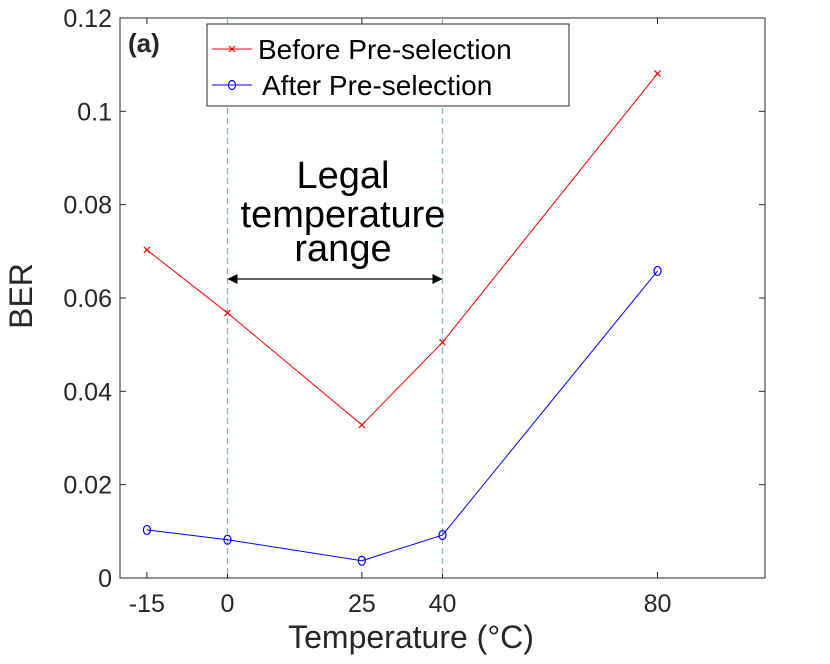  What do you see at coordinates (658, 604) in the screenshot?
I see `x-tick-label: 80` at bounding box center [658, 604].